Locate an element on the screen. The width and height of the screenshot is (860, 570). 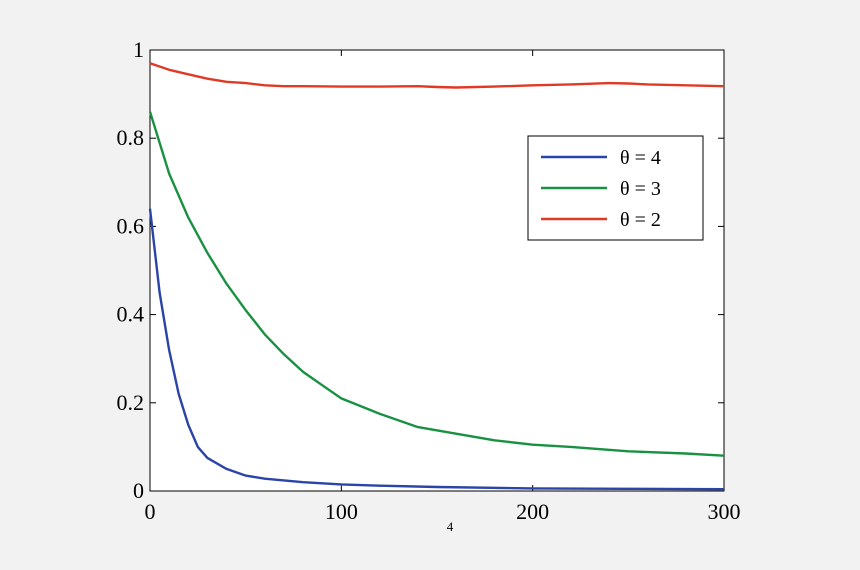
x-tick-labels: 0 100 200 300 is located at coordinates (443, 511).